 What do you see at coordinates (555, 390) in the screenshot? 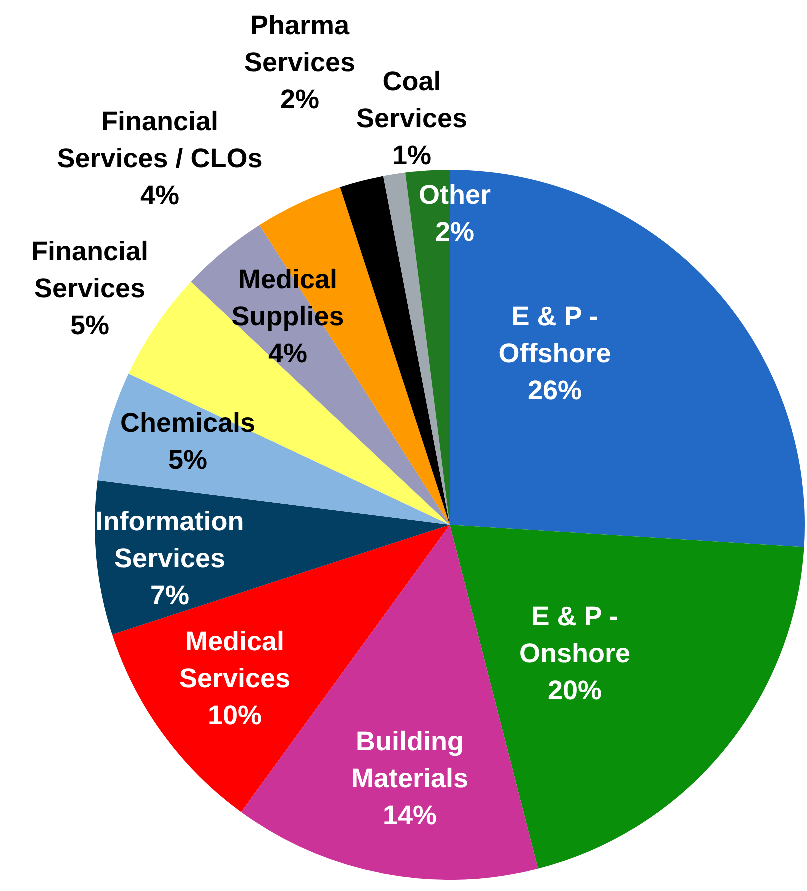
I see `data-label: 26%` at bounding box center [555, 390].